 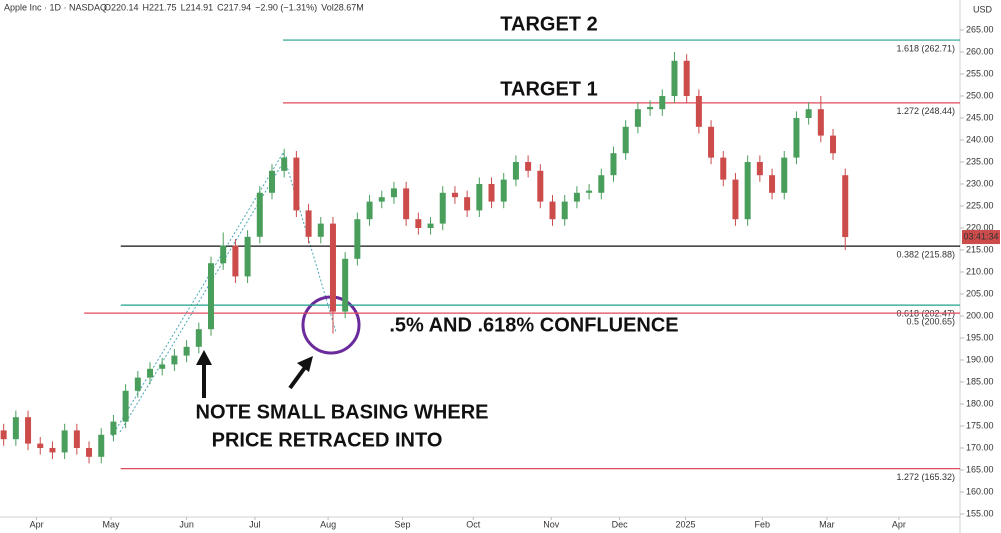 What do you see at coordinates (551, 524) in the screenshot?
I see `x-tick-label: Nov` at bounding box center [551, 524].